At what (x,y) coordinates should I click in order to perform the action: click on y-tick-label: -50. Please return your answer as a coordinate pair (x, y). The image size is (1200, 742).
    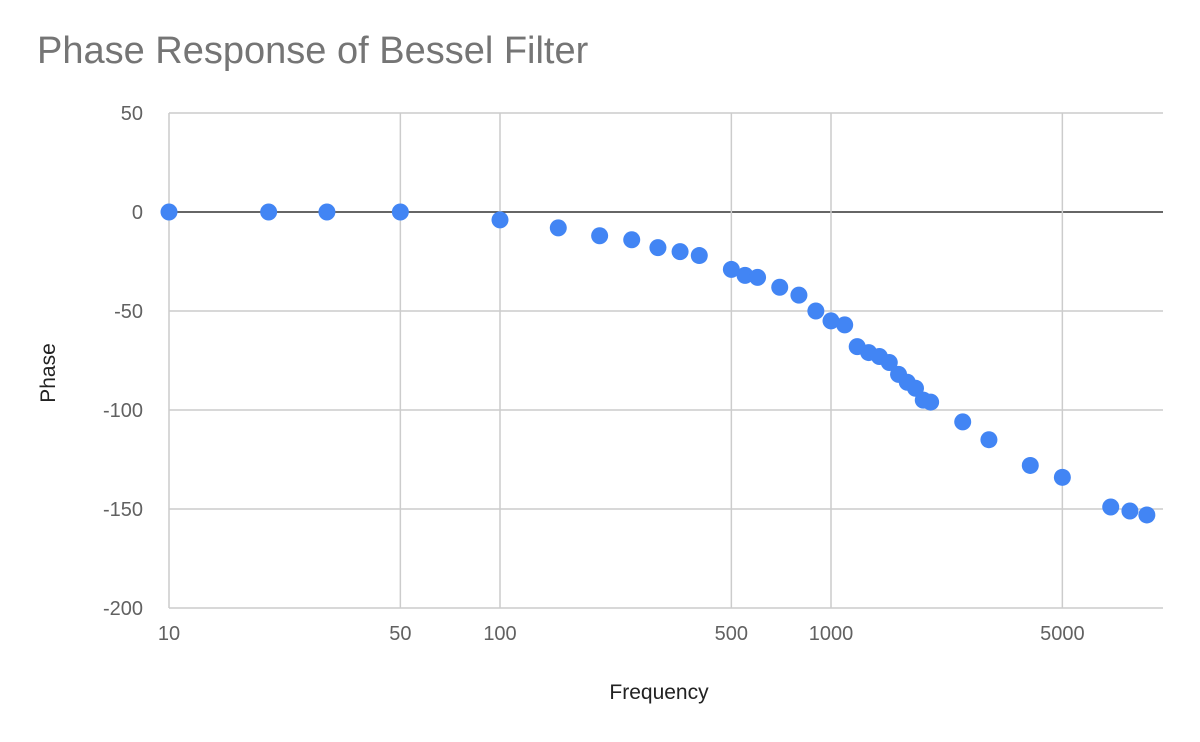
    Looking at the image, I should click on (128, 312).